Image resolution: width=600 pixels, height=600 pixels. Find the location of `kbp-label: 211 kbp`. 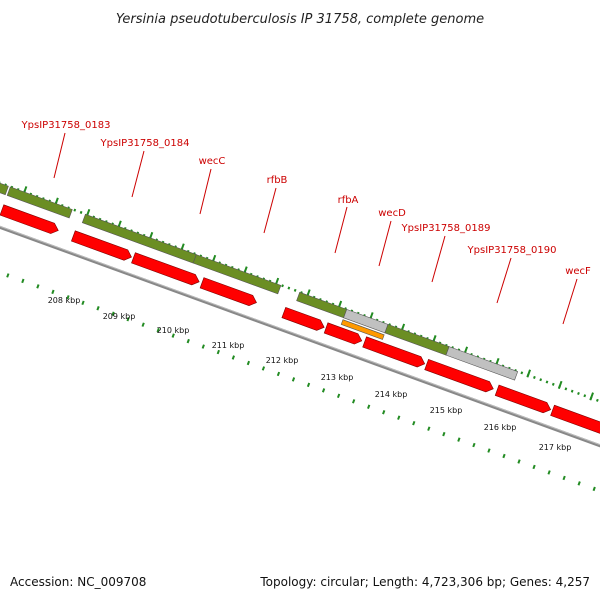

kbp-label: 211 kbp is located at coordinates (228, 345).